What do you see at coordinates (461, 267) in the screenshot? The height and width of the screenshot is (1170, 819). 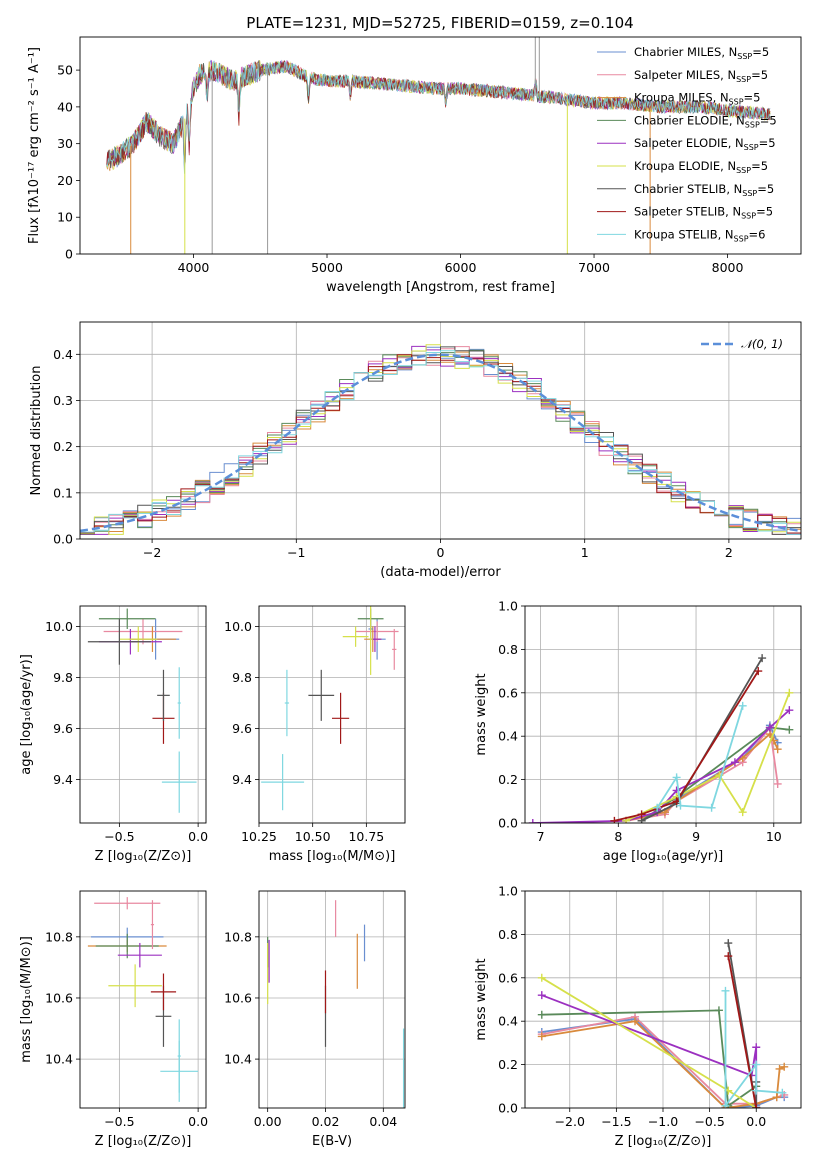 I see `x-tick-label: 6000` at bounding box center [461, 267].